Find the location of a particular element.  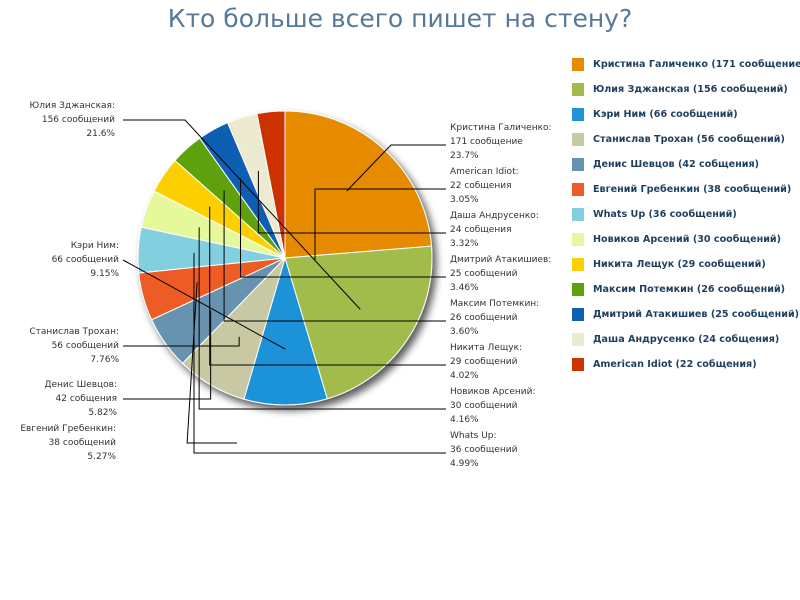

leader-line-максим-потемкин is located at coordinates (334, 256).